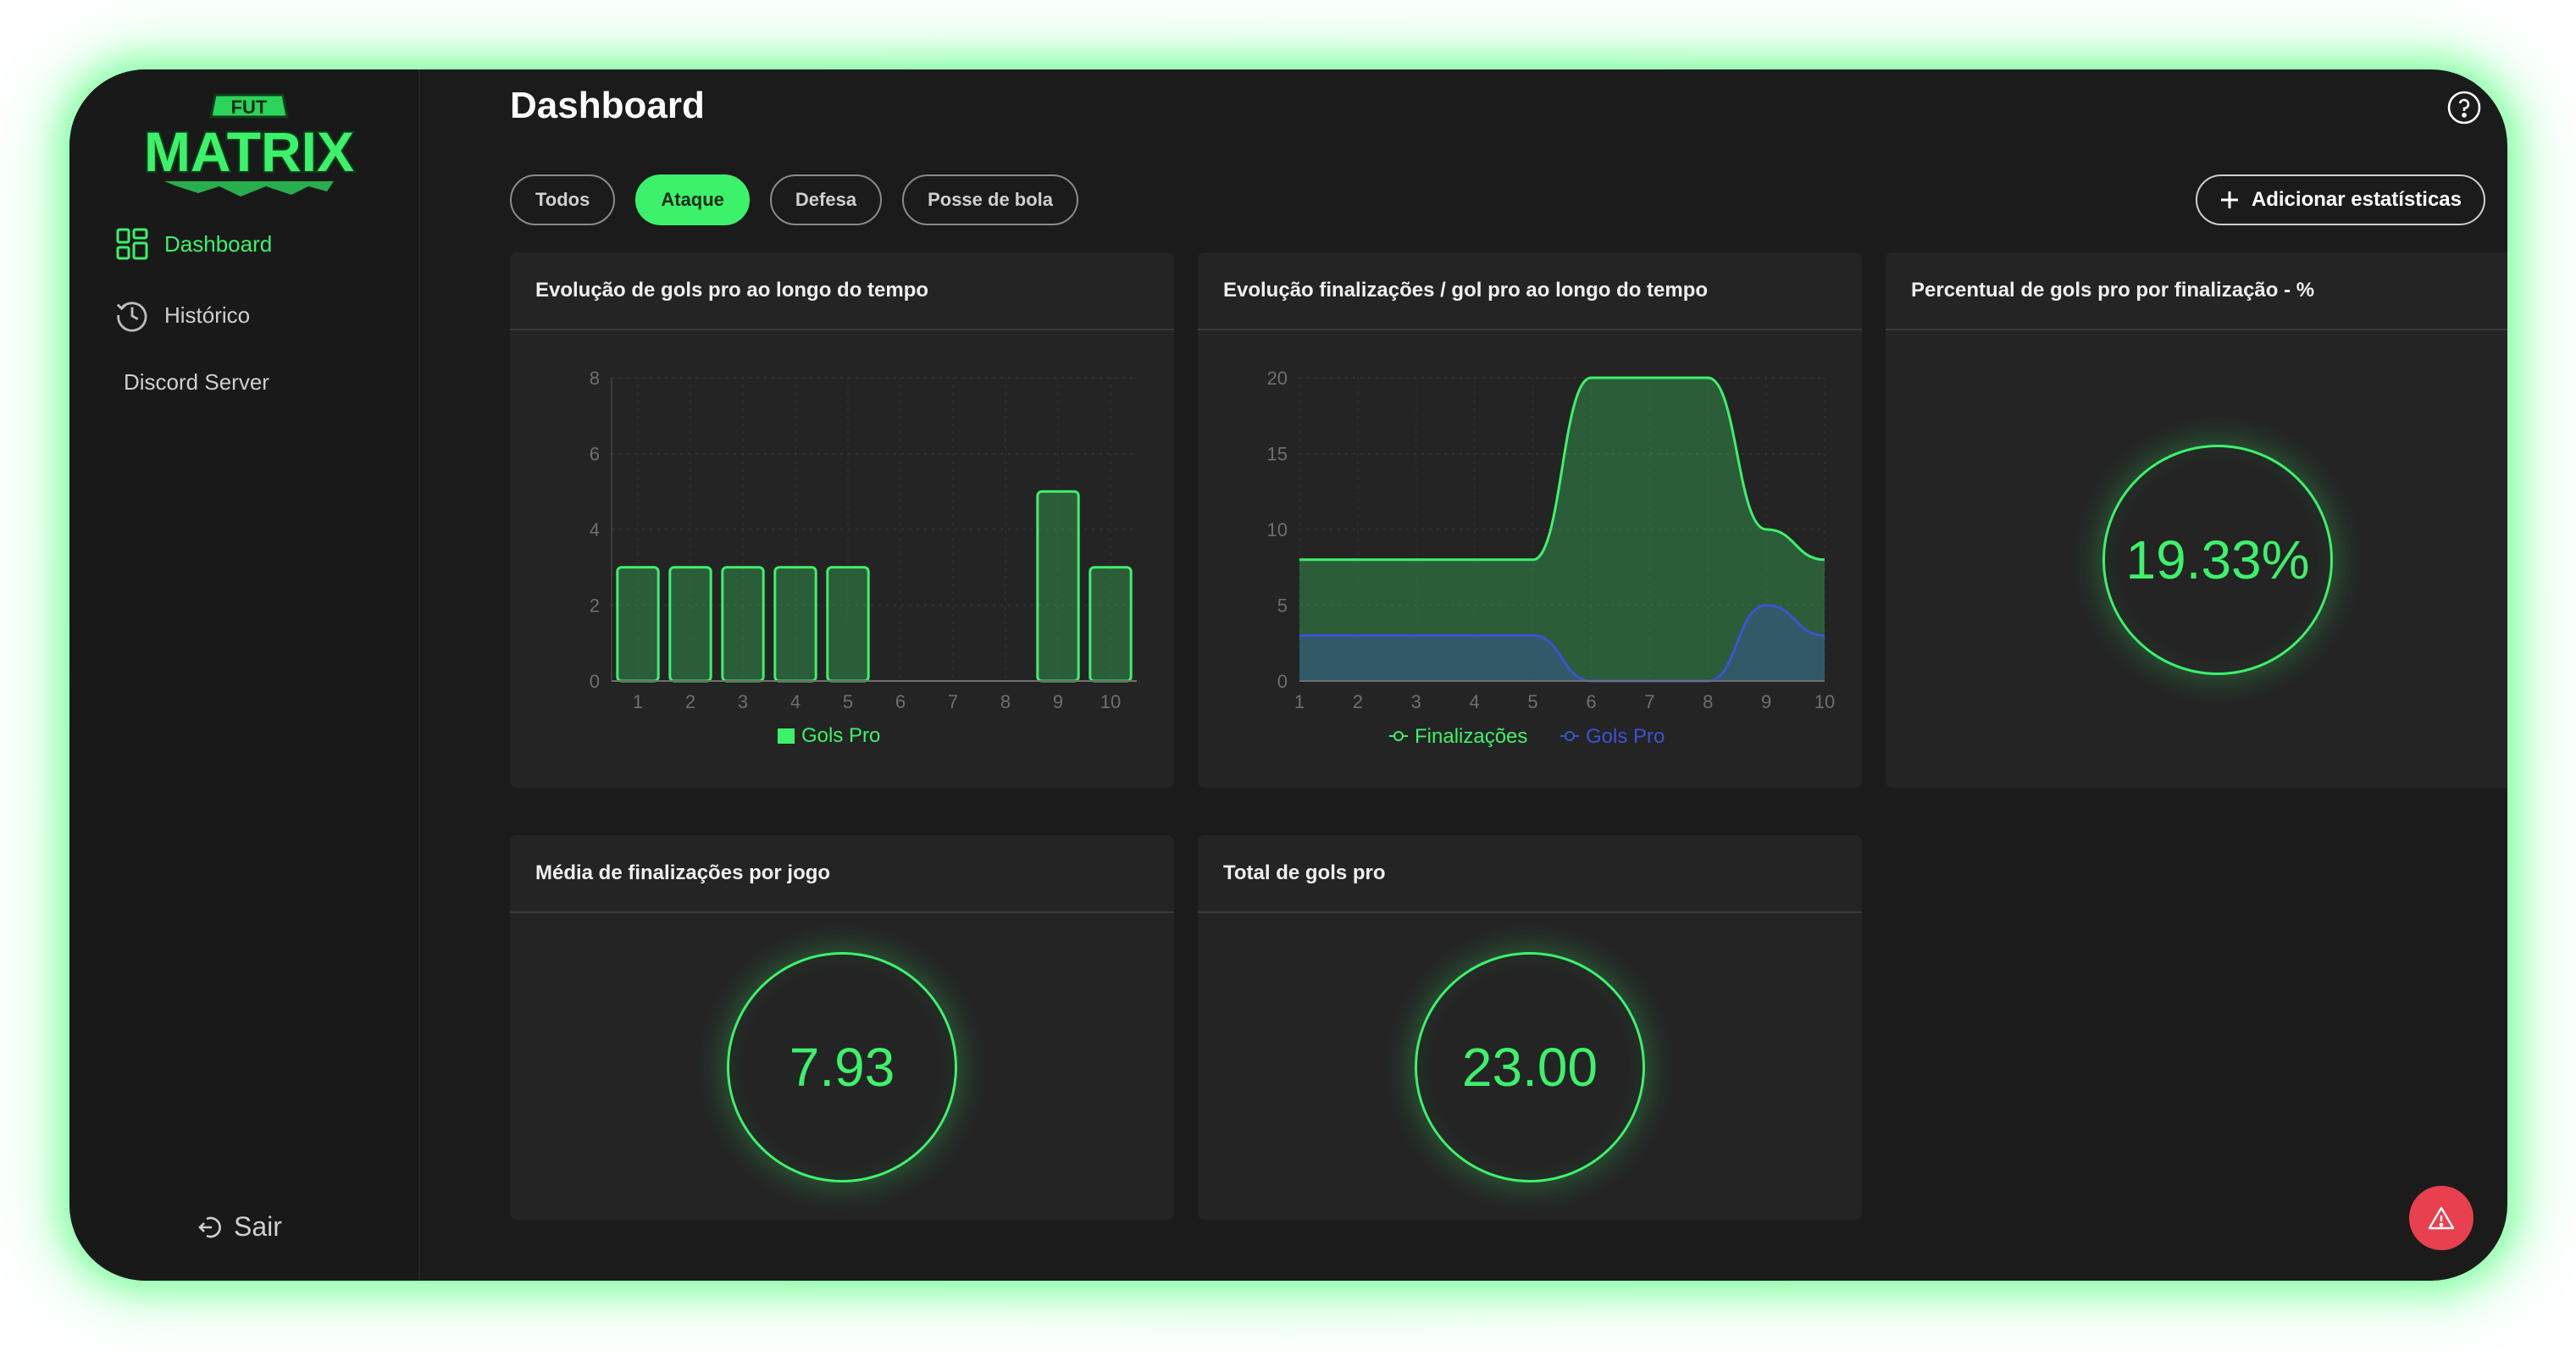  What do you see at coordinates (563, 199) in the screenshot?
I see `filter-todos: Todos` at bounding box center [563, 199].